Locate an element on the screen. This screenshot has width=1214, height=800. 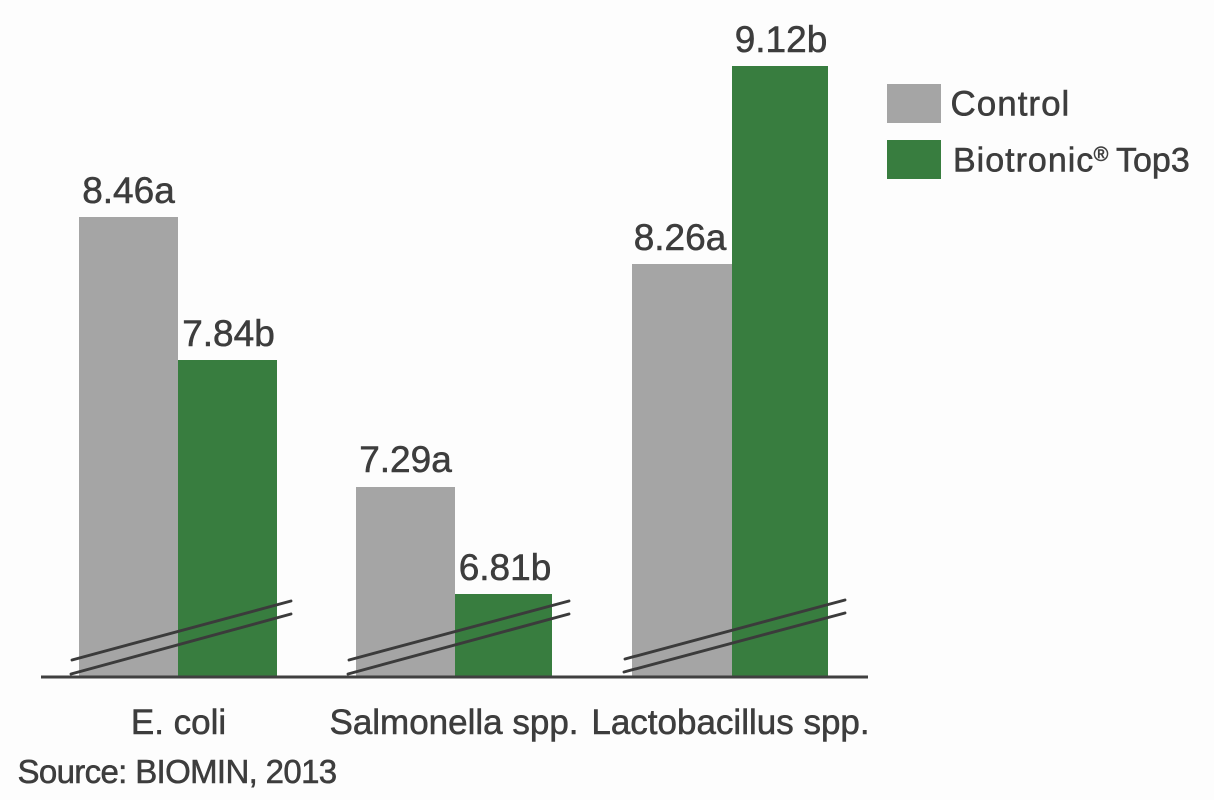
svg-text: Source: BIOMIN, 2013 is located at coordinates (177, 771).